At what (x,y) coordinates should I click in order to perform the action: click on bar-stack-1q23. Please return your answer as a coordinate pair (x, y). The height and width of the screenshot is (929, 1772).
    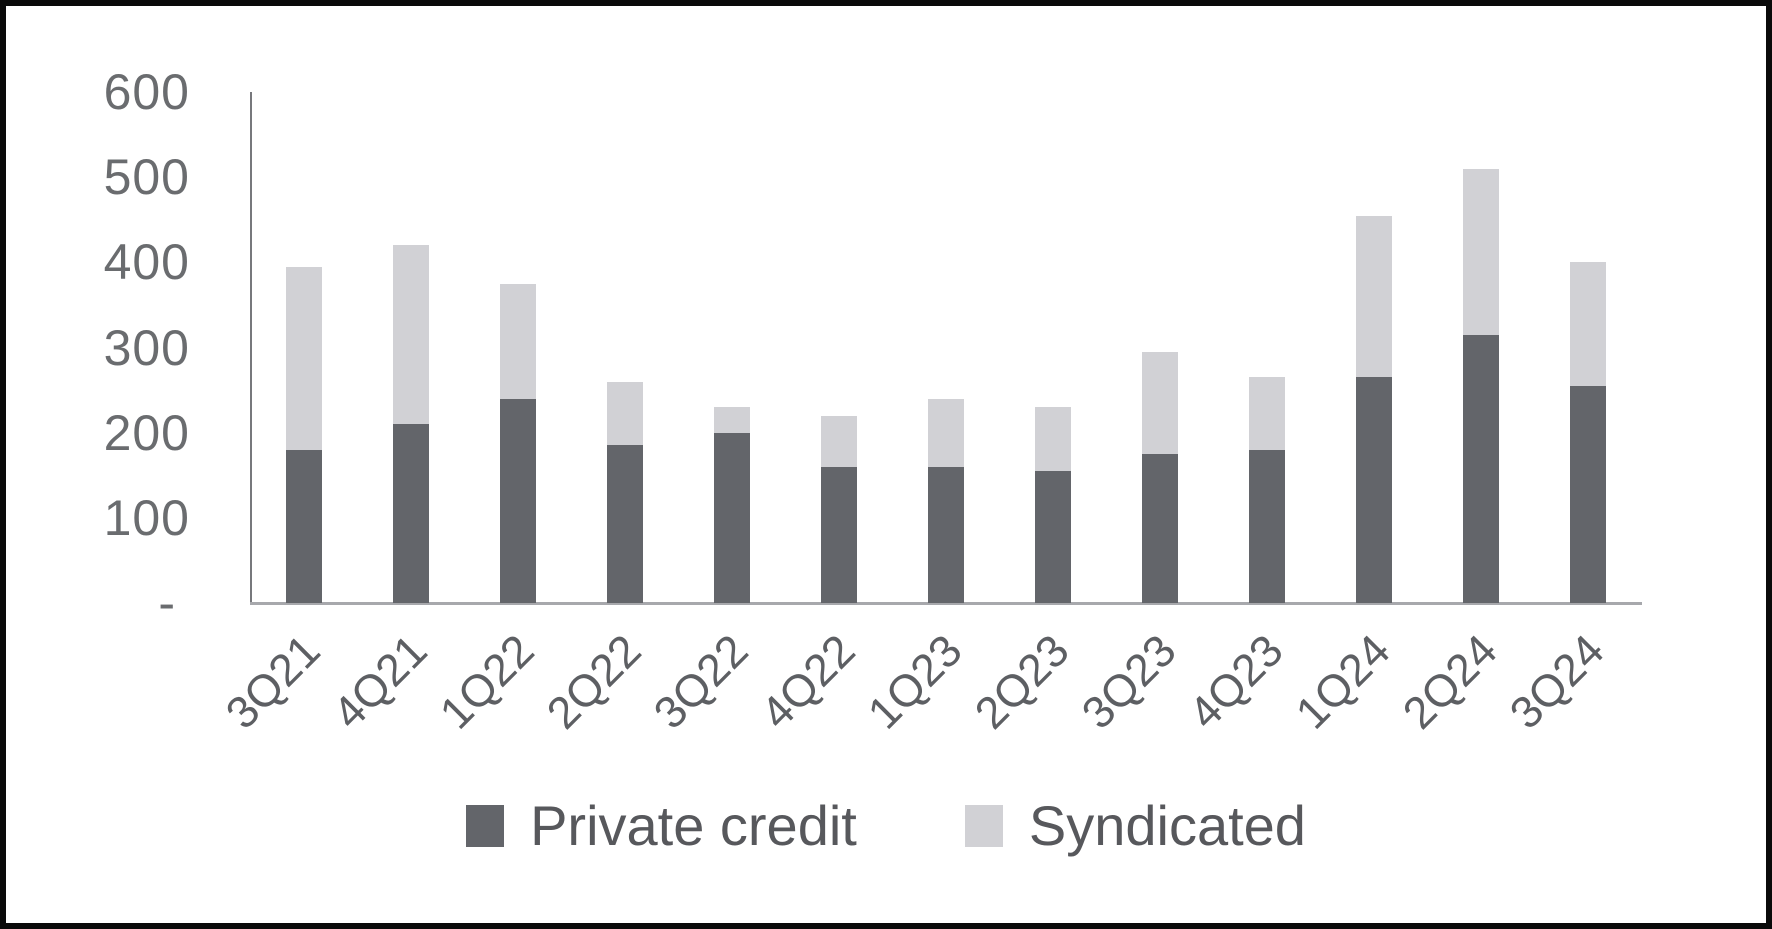
    Looking at the image, I should click on (946, 500).